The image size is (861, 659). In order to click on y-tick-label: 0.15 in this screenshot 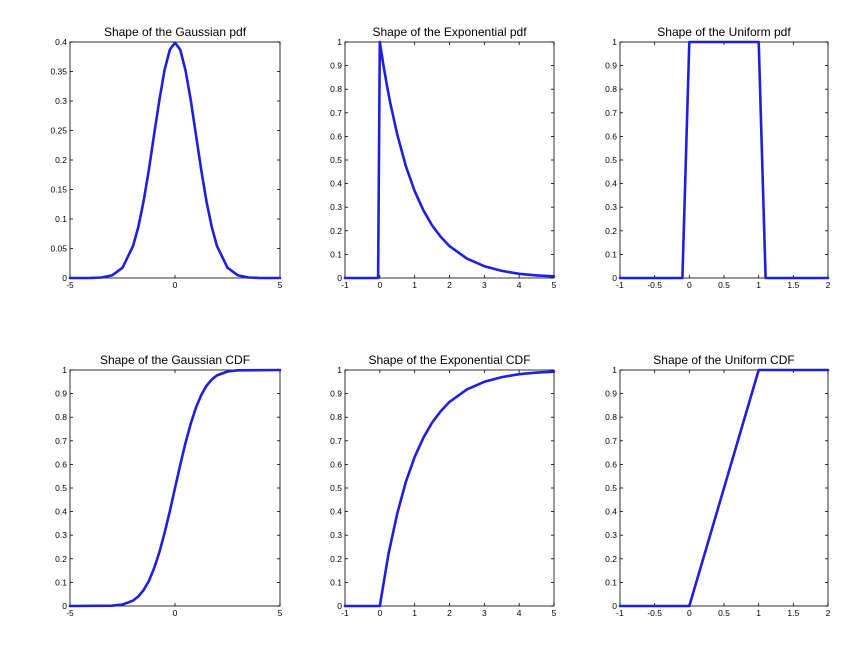, I will do `click(58, 190)`.